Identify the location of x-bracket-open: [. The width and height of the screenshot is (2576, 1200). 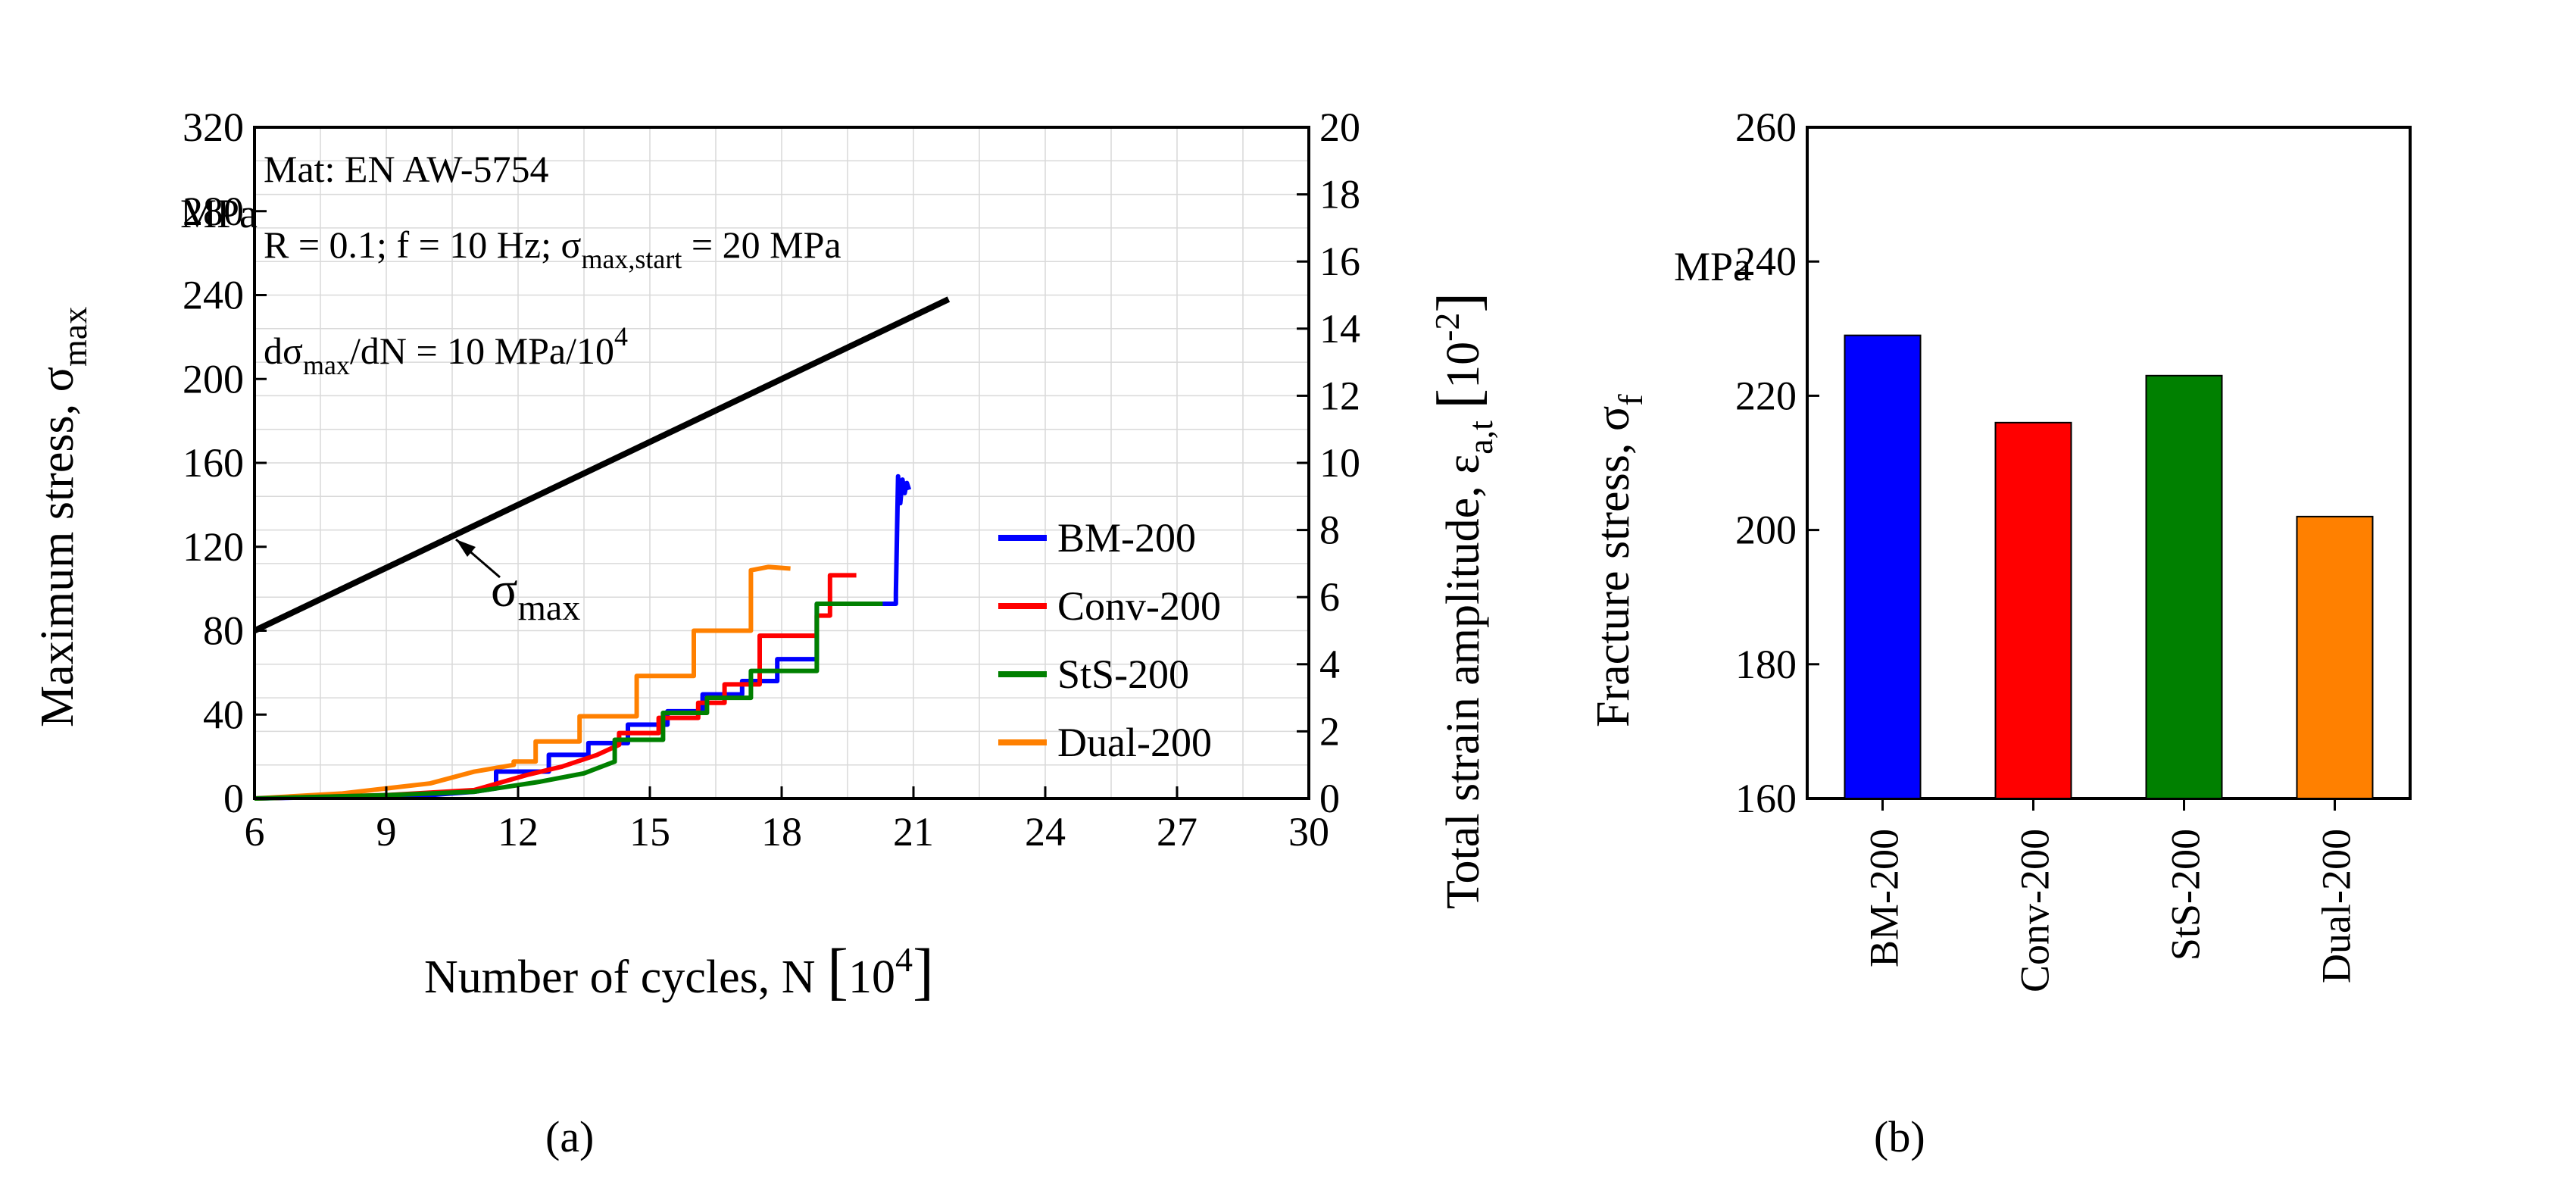
(838, 972).